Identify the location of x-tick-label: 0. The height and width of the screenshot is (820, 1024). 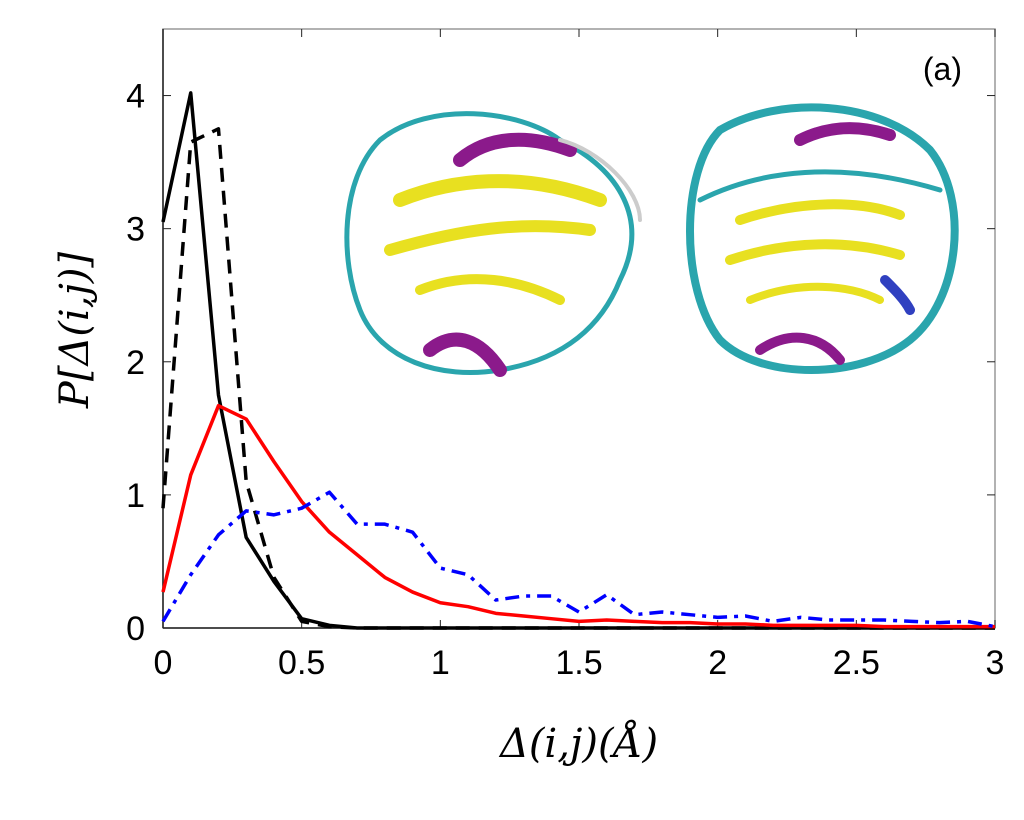
(163, 663).